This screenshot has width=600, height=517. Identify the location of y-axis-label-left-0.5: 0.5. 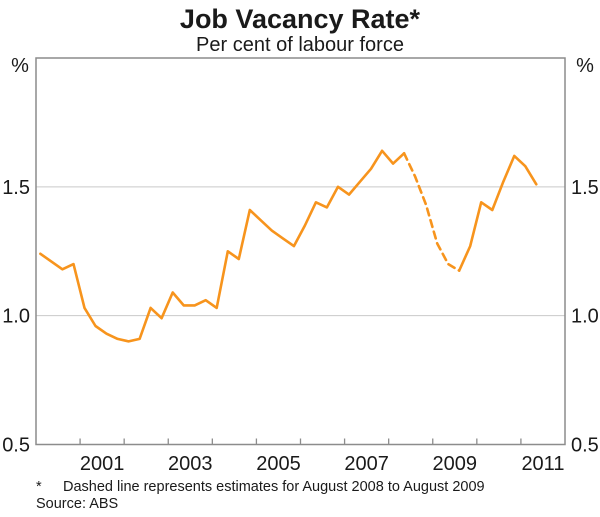
(16, 446).